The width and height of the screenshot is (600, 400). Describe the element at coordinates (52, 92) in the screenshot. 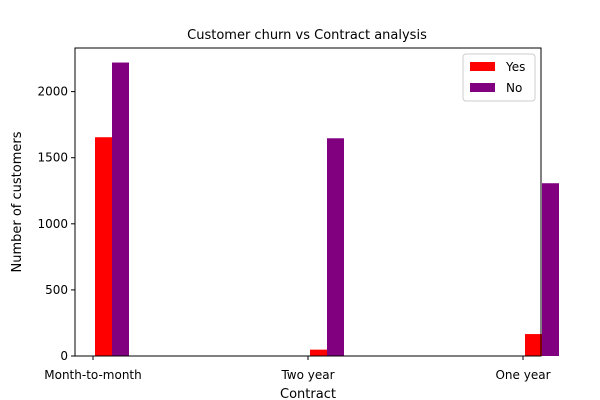

I see `y-tick-label: 2000` at that location.